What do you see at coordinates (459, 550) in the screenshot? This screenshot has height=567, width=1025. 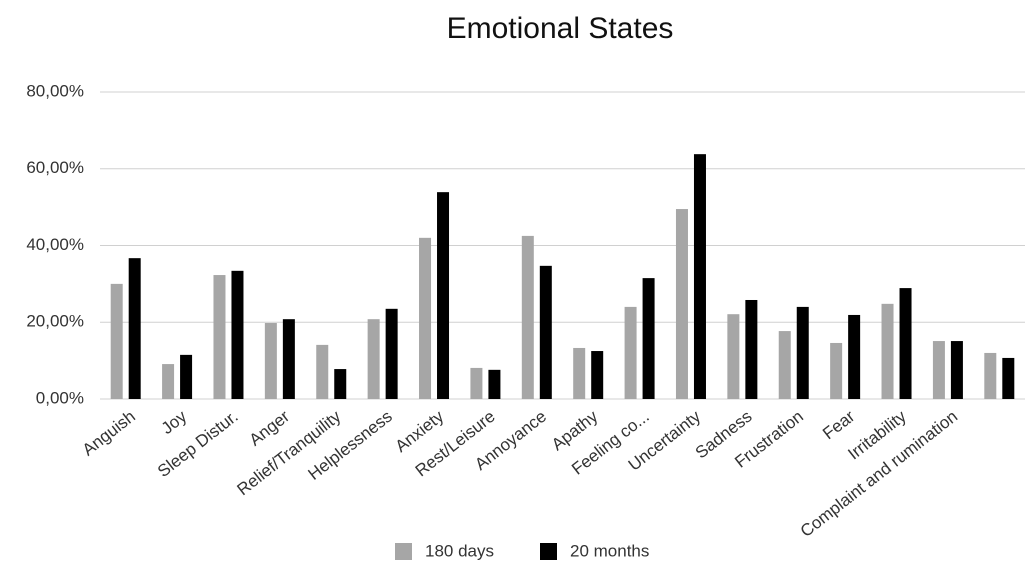 I see `legend-label: 180 days` at bounding box center [459, 550].